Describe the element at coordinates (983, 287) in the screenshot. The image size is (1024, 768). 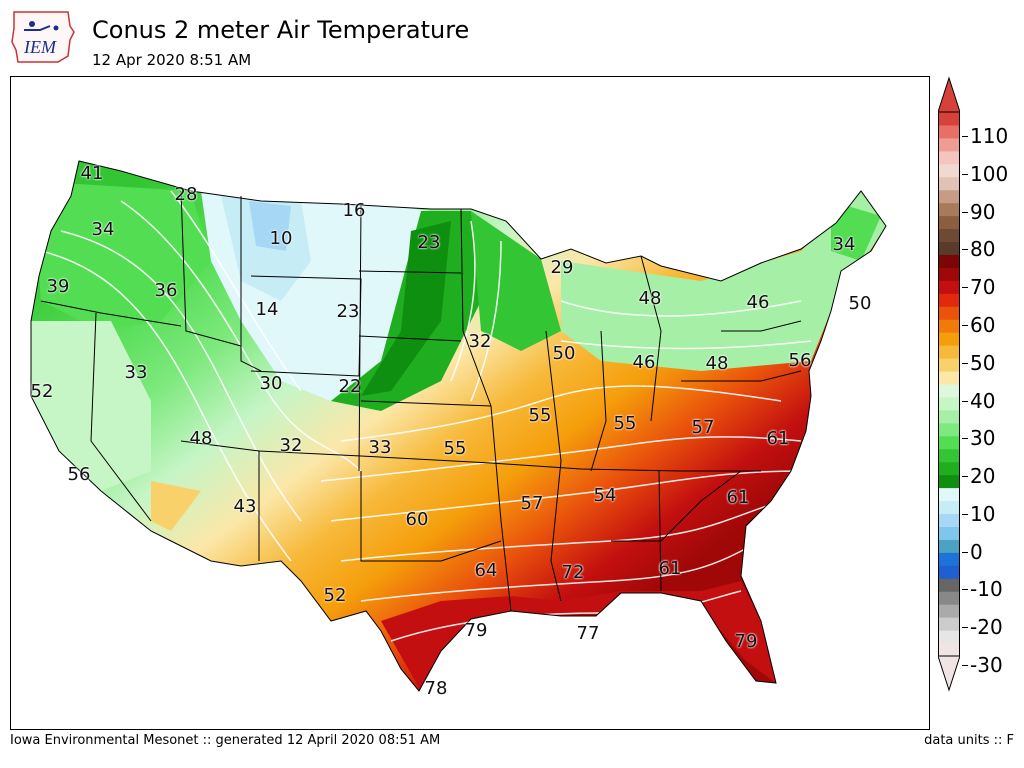
I see `colorbar-tick-label: 70` at that location.